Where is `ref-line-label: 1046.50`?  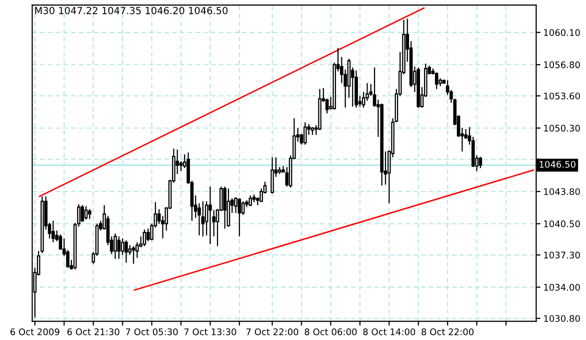
ref-line-label: 1046.50 is located at coordinates (558, 164).